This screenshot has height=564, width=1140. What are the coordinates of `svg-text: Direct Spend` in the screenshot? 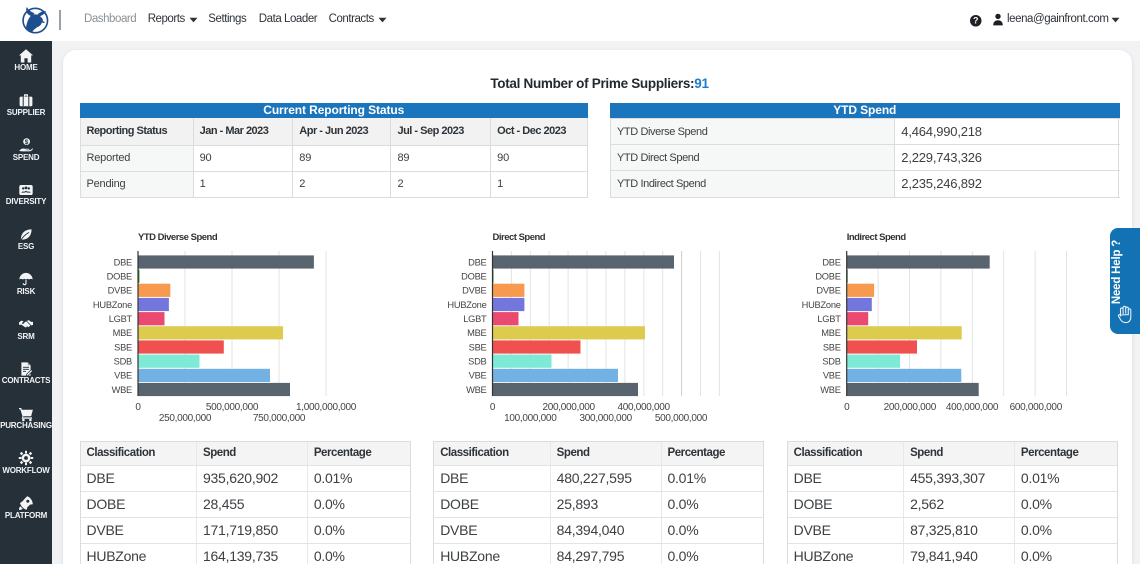 It's located at (519, 237).